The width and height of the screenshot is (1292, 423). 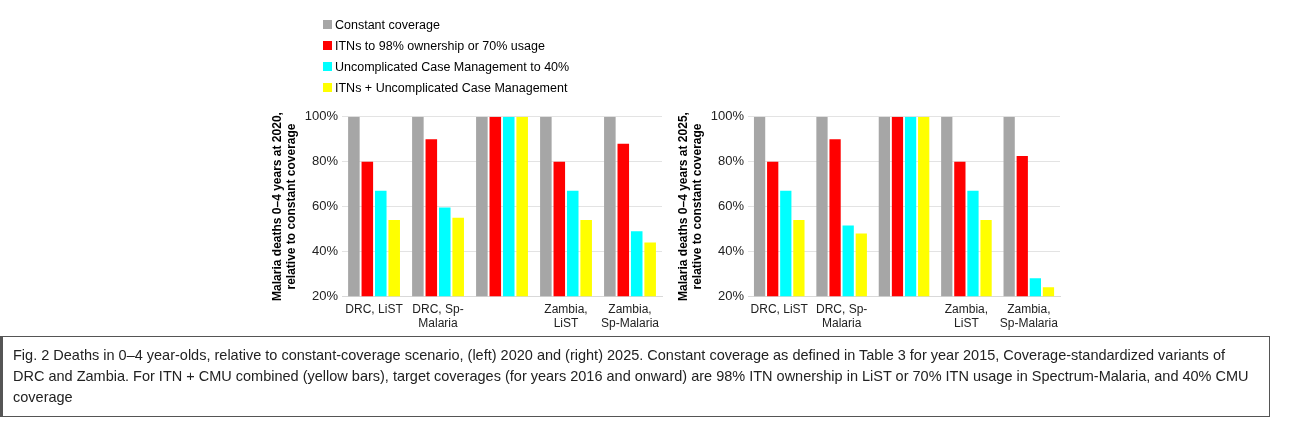 What do you see at coordinates (451, 87) in the screenshot?
I see `legend-label: ITNs + Uncomplicated Case Management` at bounding box center [451, 87].